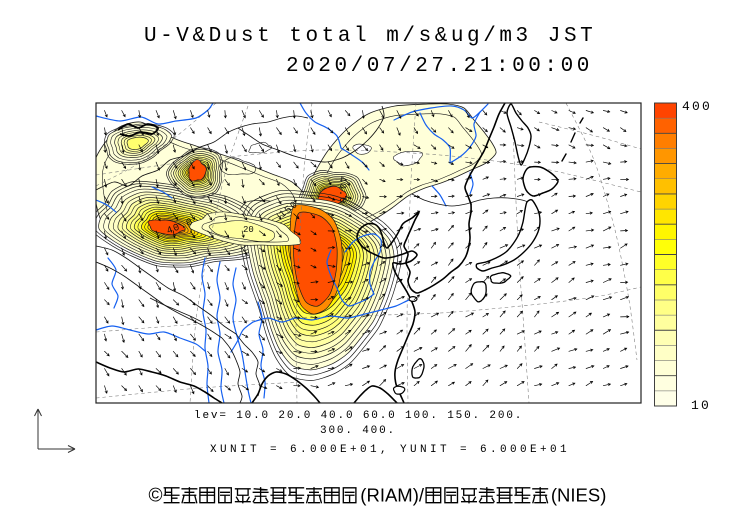 Image resolution: width=752 pixels, height=532 pixels. What do you see at coordinates (341, 190) in the screenshot?
I see `svg-text: 40.0` at bounding box center [341, 190].